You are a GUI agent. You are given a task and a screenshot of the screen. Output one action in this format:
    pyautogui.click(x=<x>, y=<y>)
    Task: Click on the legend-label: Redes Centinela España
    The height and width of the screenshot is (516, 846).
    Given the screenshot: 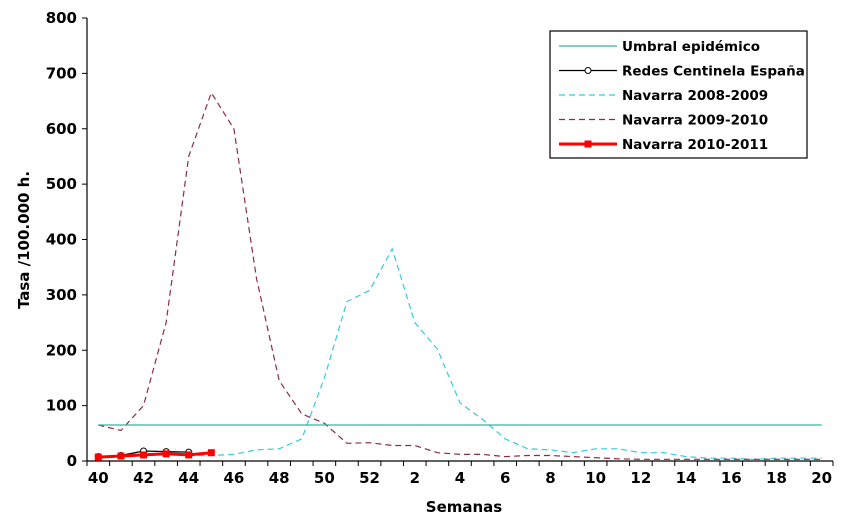 What is the action you would take?
    pyautogui.click(x=713, y=72)
    